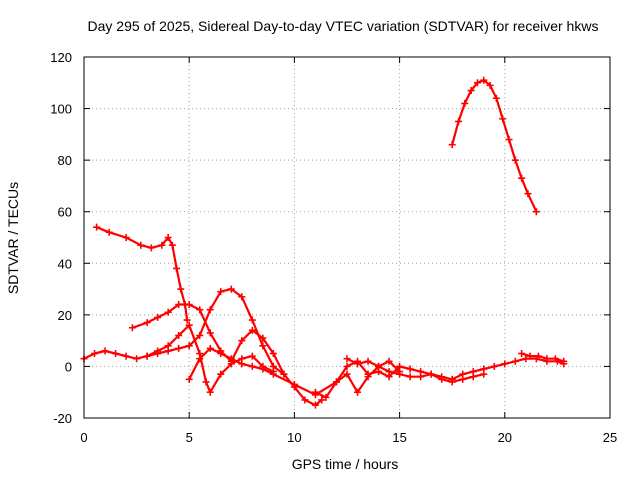 This screenshot has height=480, width=640. I want to click on y-tick-label: 0, so click(68, 366).